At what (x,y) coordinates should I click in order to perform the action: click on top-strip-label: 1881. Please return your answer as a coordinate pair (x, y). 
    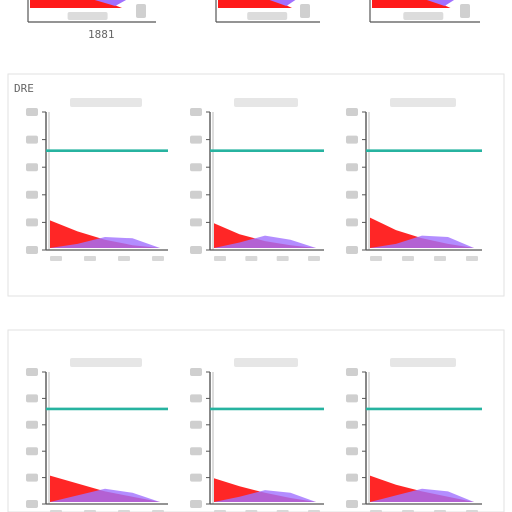
    Looking at the image, I should click on (101, 34).